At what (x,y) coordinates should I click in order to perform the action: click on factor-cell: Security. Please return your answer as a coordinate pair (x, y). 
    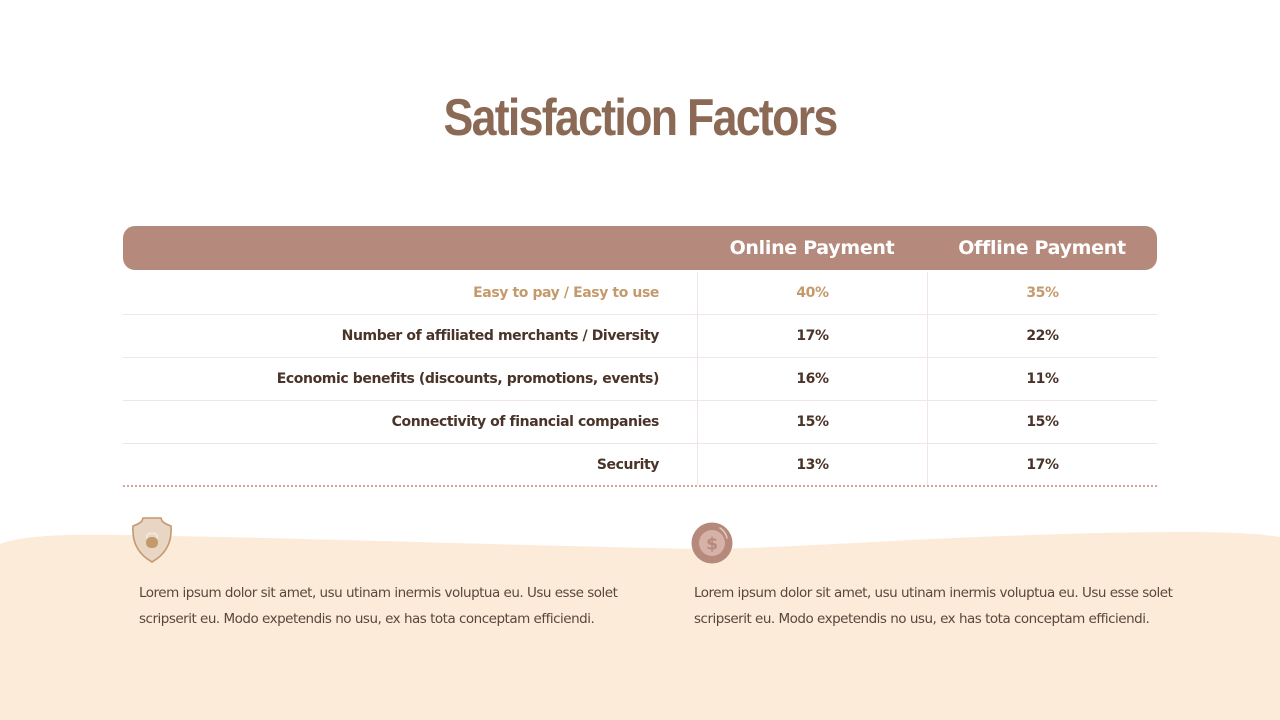
    Looking at the image, I should click on (628, 464).